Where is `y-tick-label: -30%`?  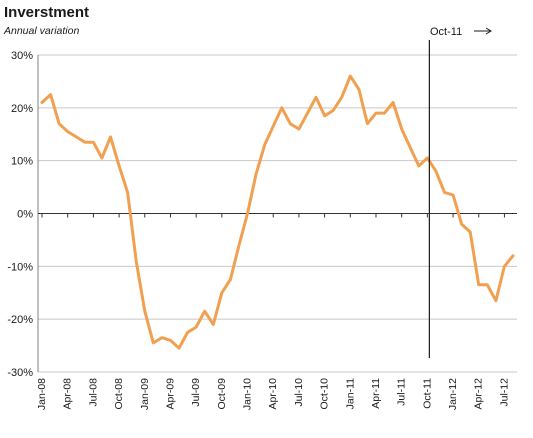 y-tick-label: -30% is located at coordinates (20, 373).